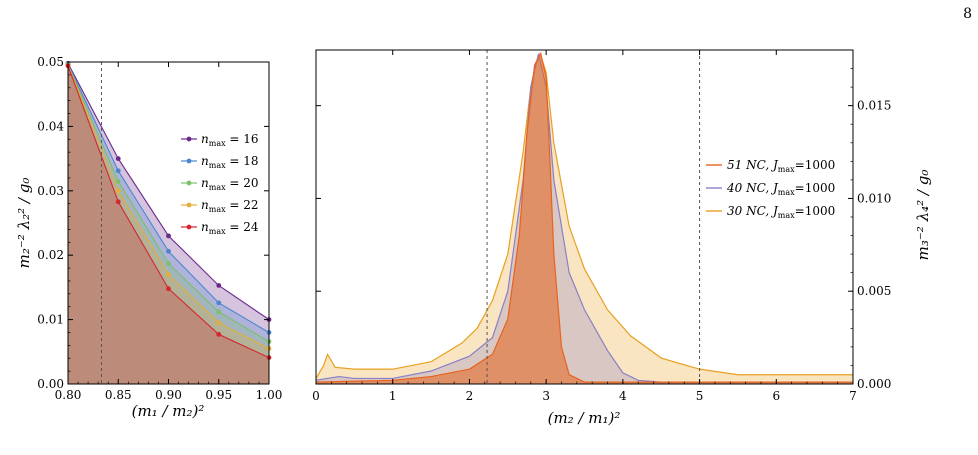  Describe the element at coordinates (50, 384) in the screenshot. I see `y-tick-label: 0.00` at that location.